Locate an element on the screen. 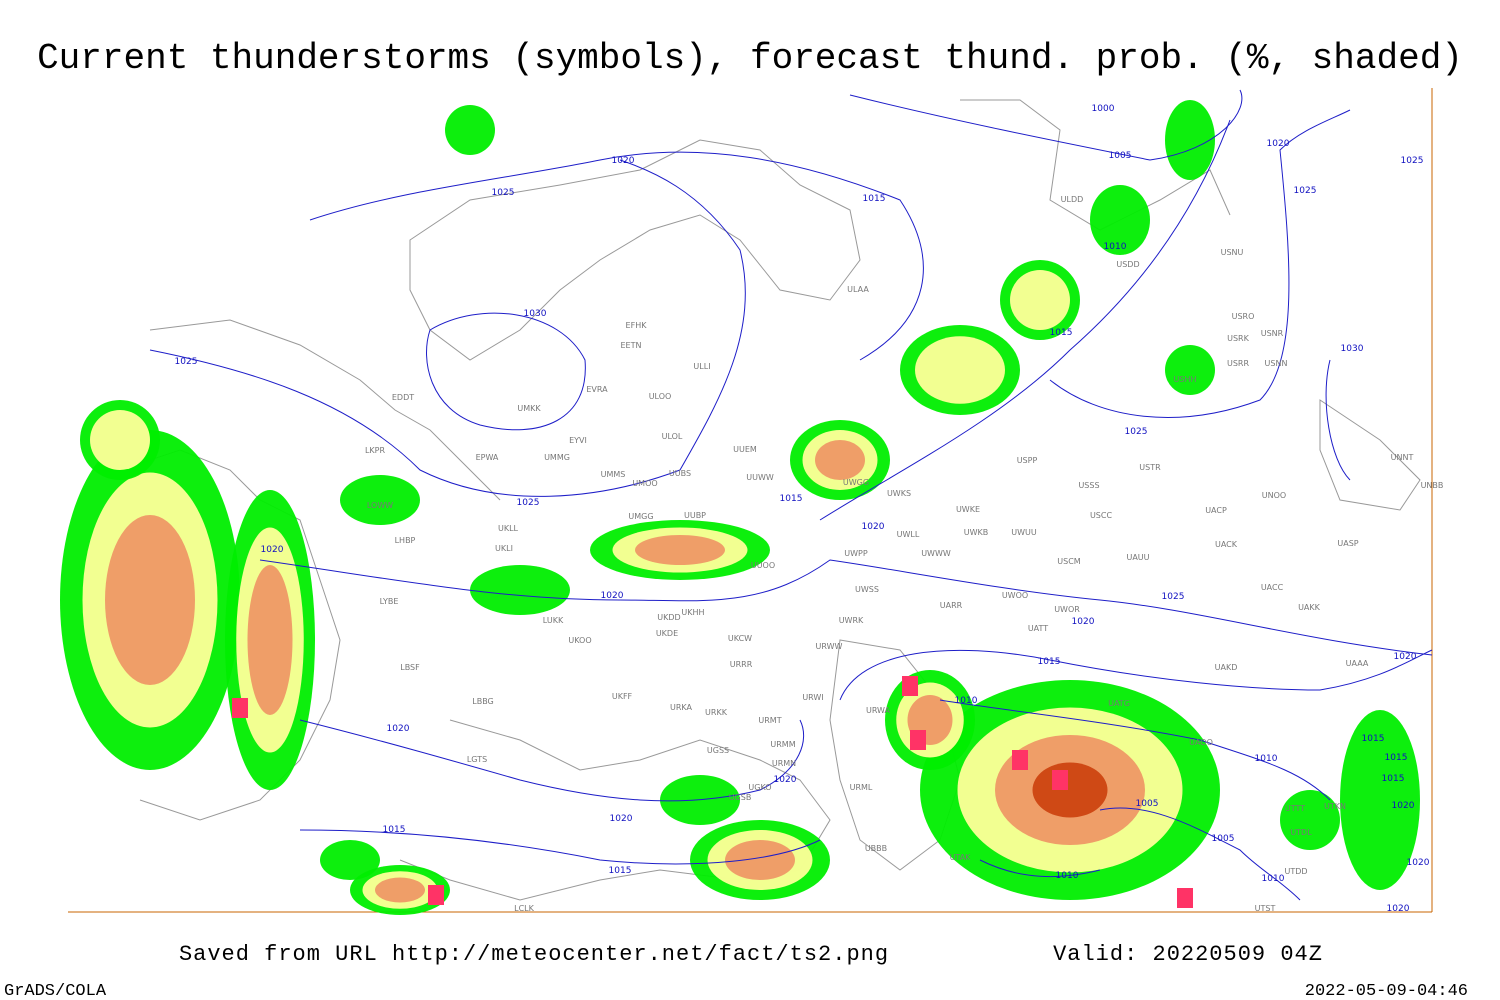 This screenshot has width=1500, height=1000. station-label: UWKE is located at coordinates (968, 509).